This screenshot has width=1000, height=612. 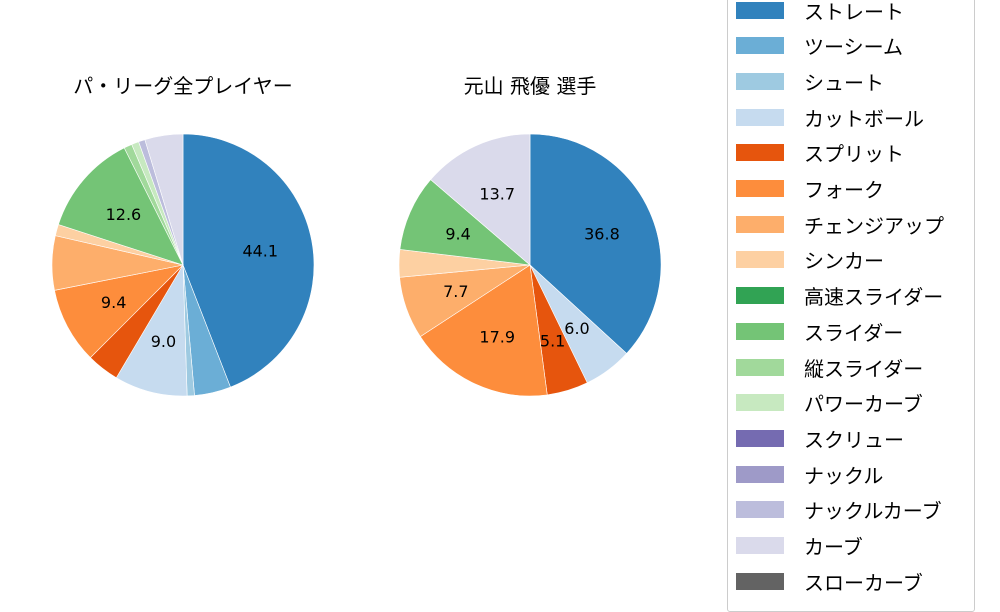 I want to click on legend-item: スクリュー, so click(x=820, y=439).